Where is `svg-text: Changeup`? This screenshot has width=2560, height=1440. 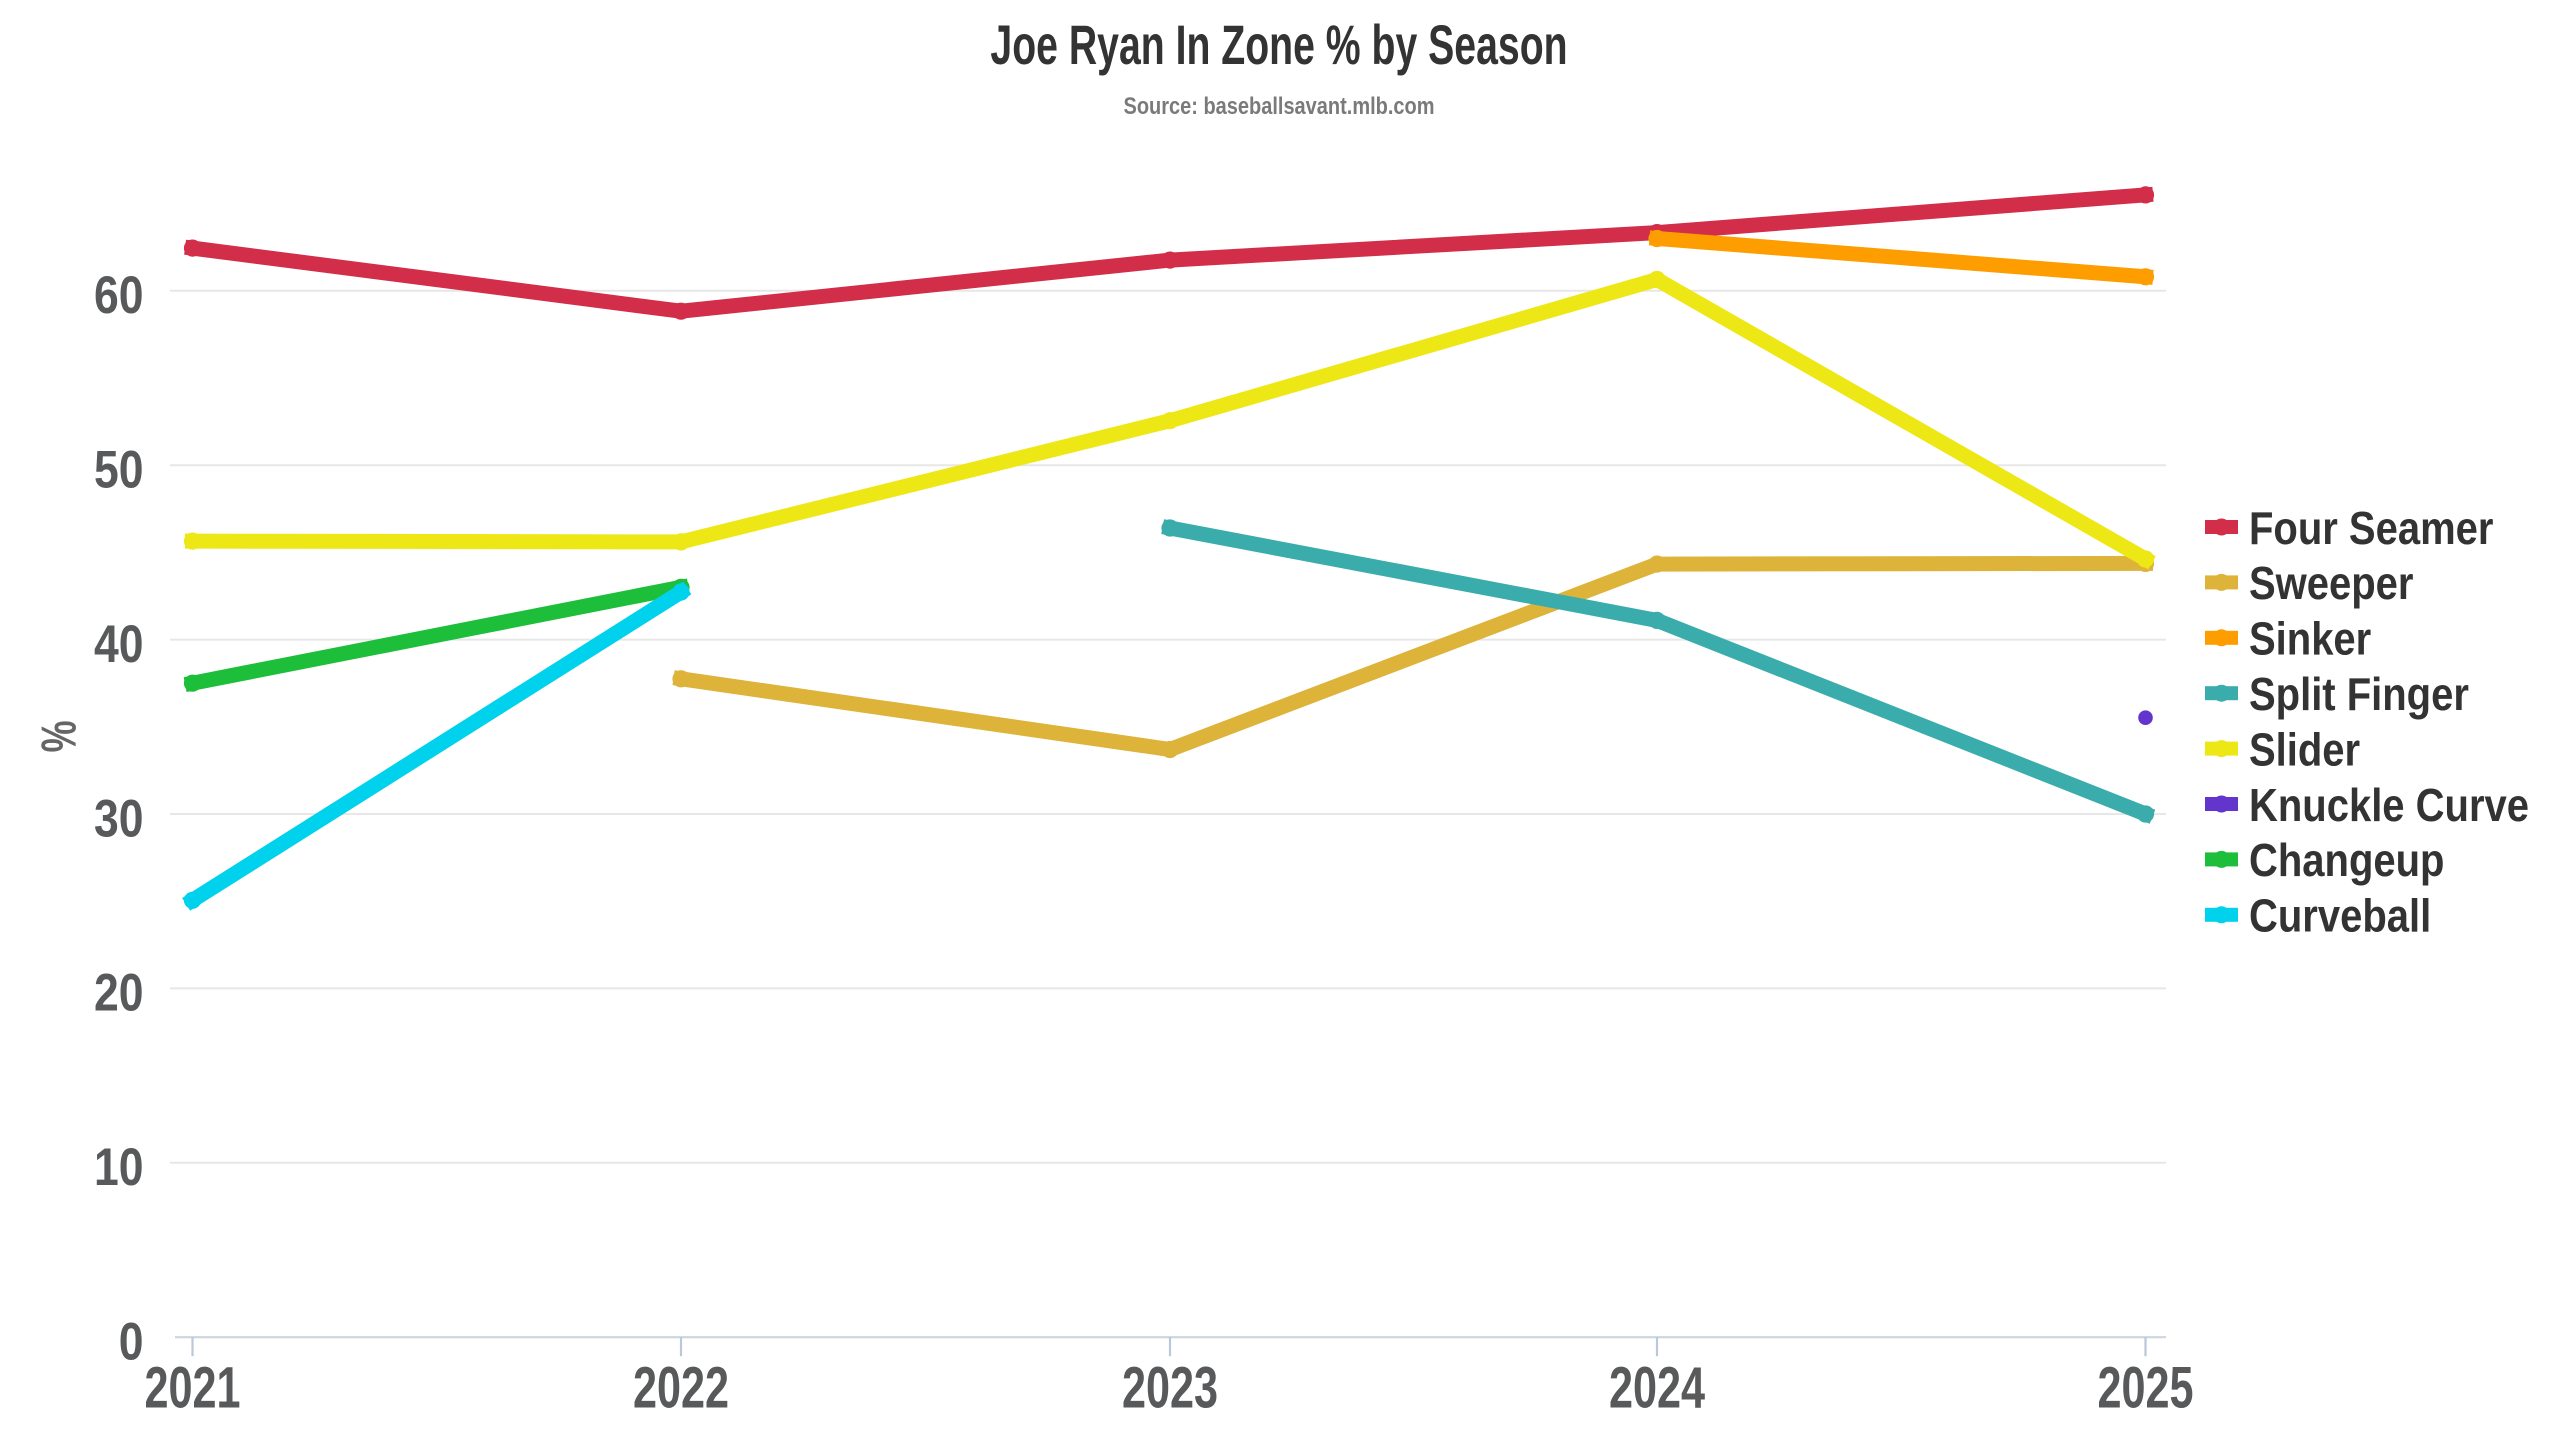
svg-text: Changeup is located at coordinates (2346, 860).